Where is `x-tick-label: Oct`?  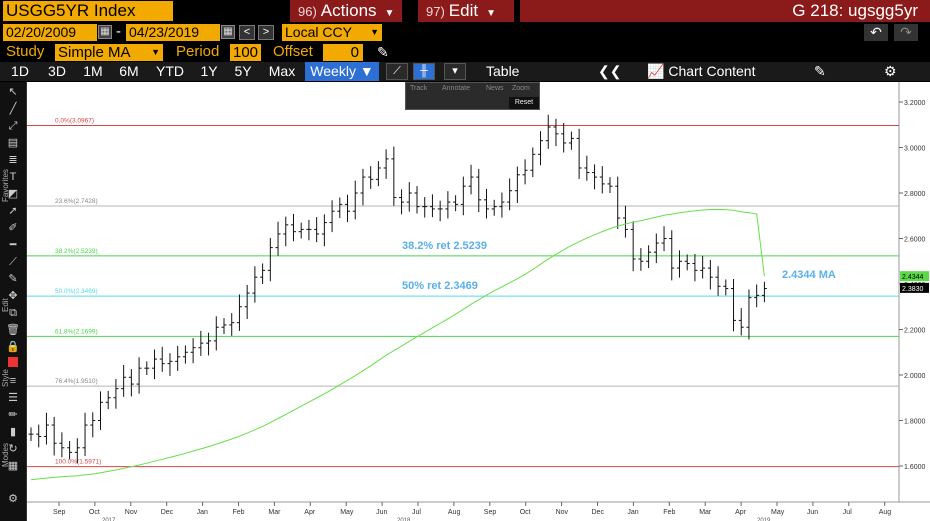
x-tick-label: Oct is located at coordinates (525, 512).